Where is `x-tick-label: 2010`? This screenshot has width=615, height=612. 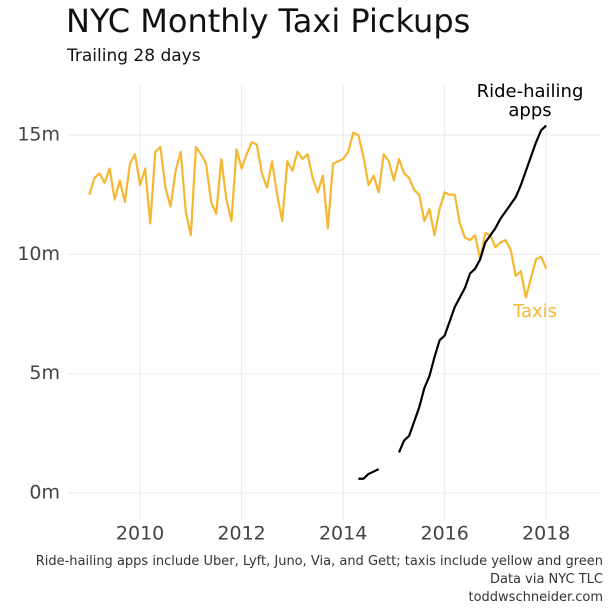 x-tick-label: 2010 is located at coordinates (140, 534).